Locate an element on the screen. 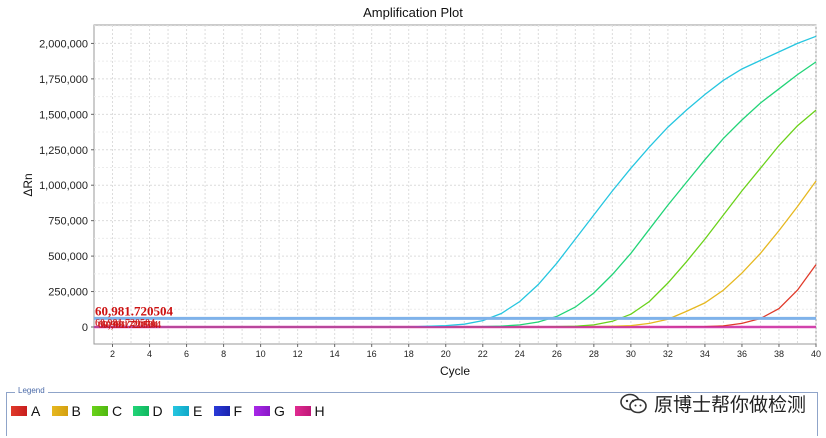 The image size is (826, 438). x-tick-label: 12 is located at coordinates (298, 354).